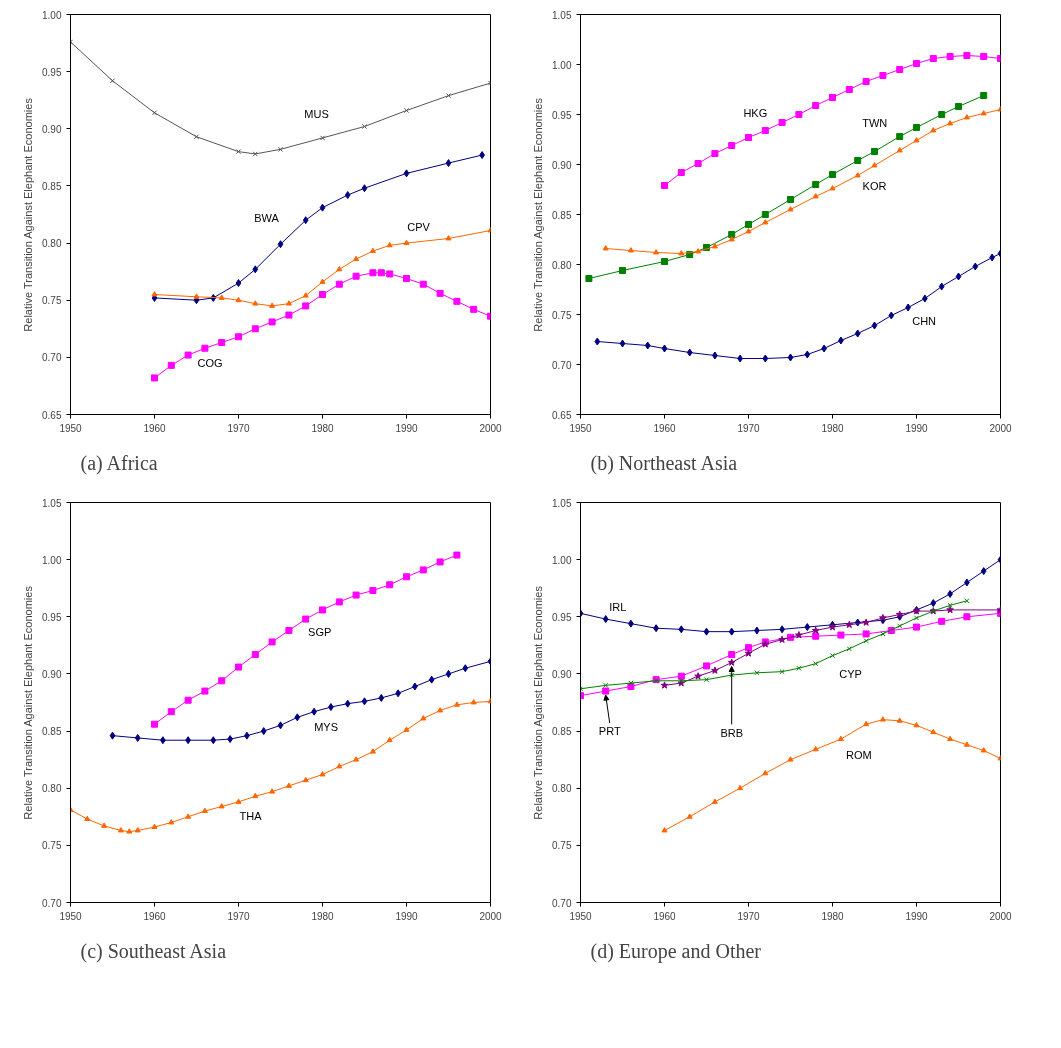 The width and height of the screenshot is (1061, 1048). What do you see at coordinates (609, 731) in the screenshot?
I see `text: PRT` at bounding box center [609, 731].